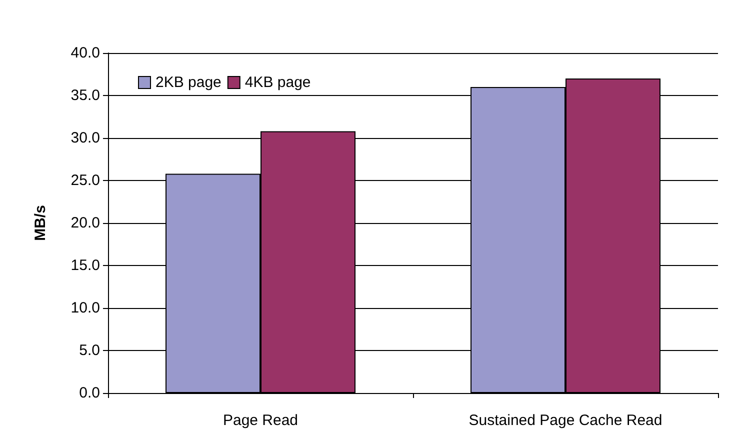 The image size is (739, 445). What do you see at coordinates (85, 308) in the screenshot?
I see `y-tick-label: 10.0` at bounding box center [85, 308].